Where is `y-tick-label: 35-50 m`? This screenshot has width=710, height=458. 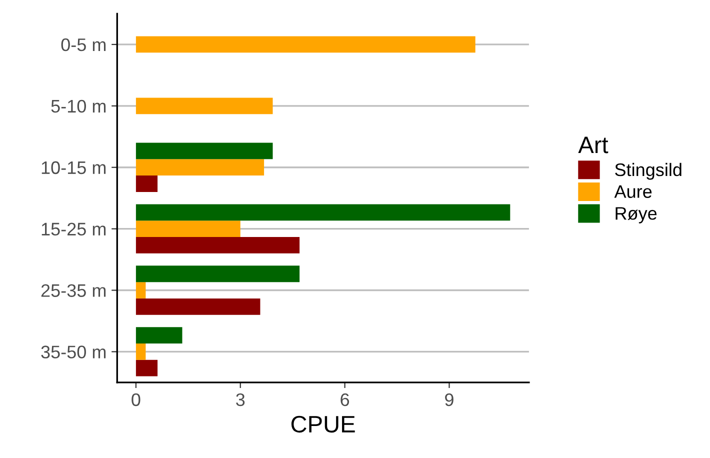
y-tick-label: 35-50 m is located at coordinates (73, 352).